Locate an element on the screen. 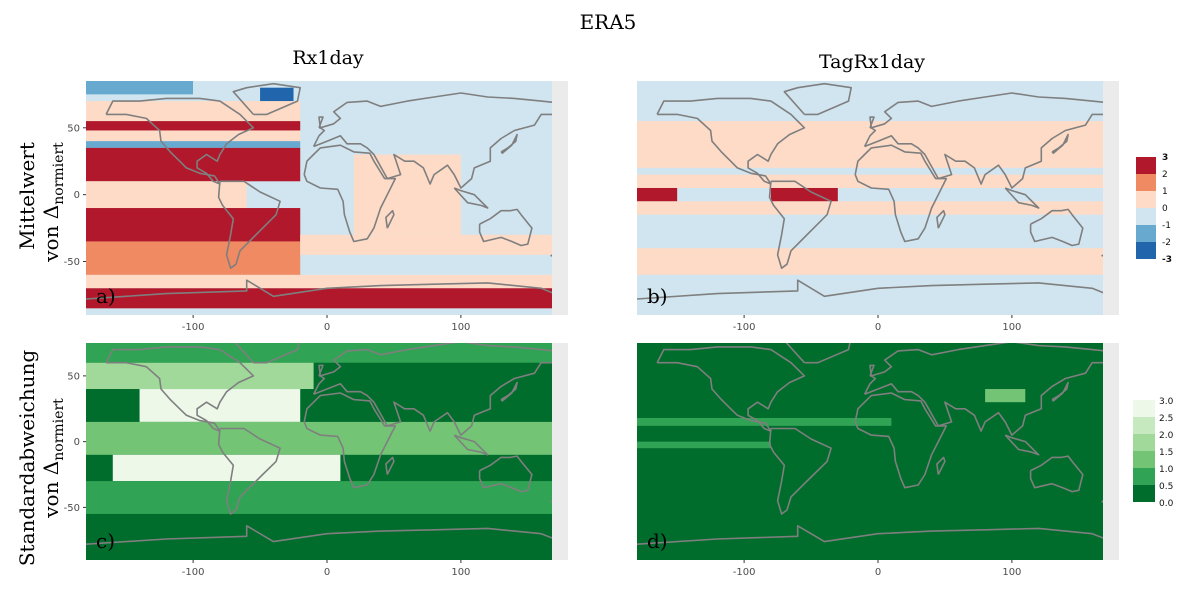 This screenshot has width=1185, height=596. column-title-tagrx1day: TagRx1day is located at coordinates (872, 62).